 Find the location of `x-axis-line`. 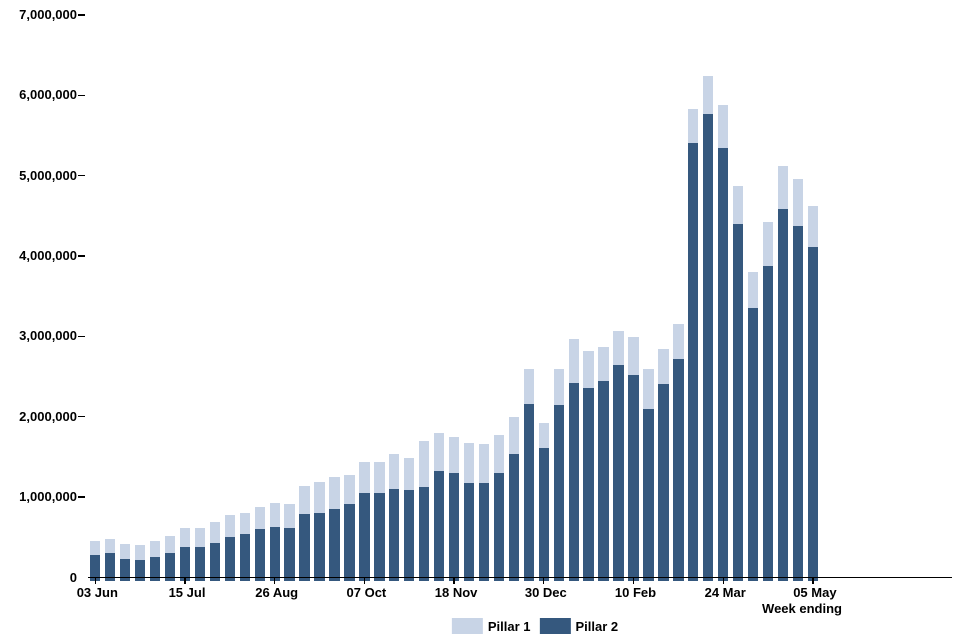

x-axis-line is located at coordinates (520, 578).